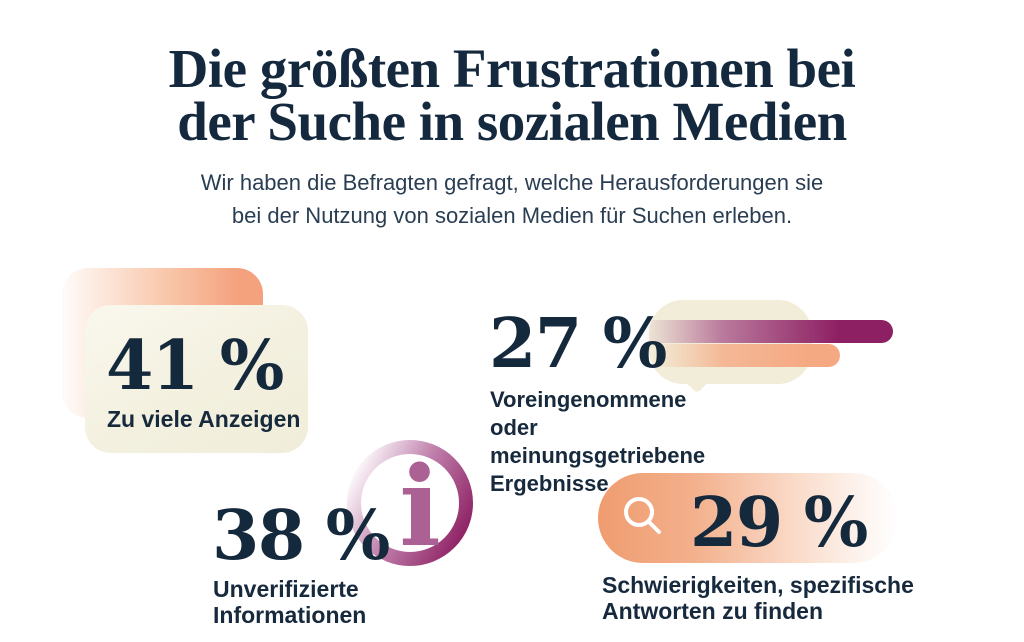 This screenshot has height=642, width=1024. What do you see at coordinates (204, 419) in the screenshot?
I see `stat-label-ads: Zu viele Anzeigen` at bounding box center [204, 419].